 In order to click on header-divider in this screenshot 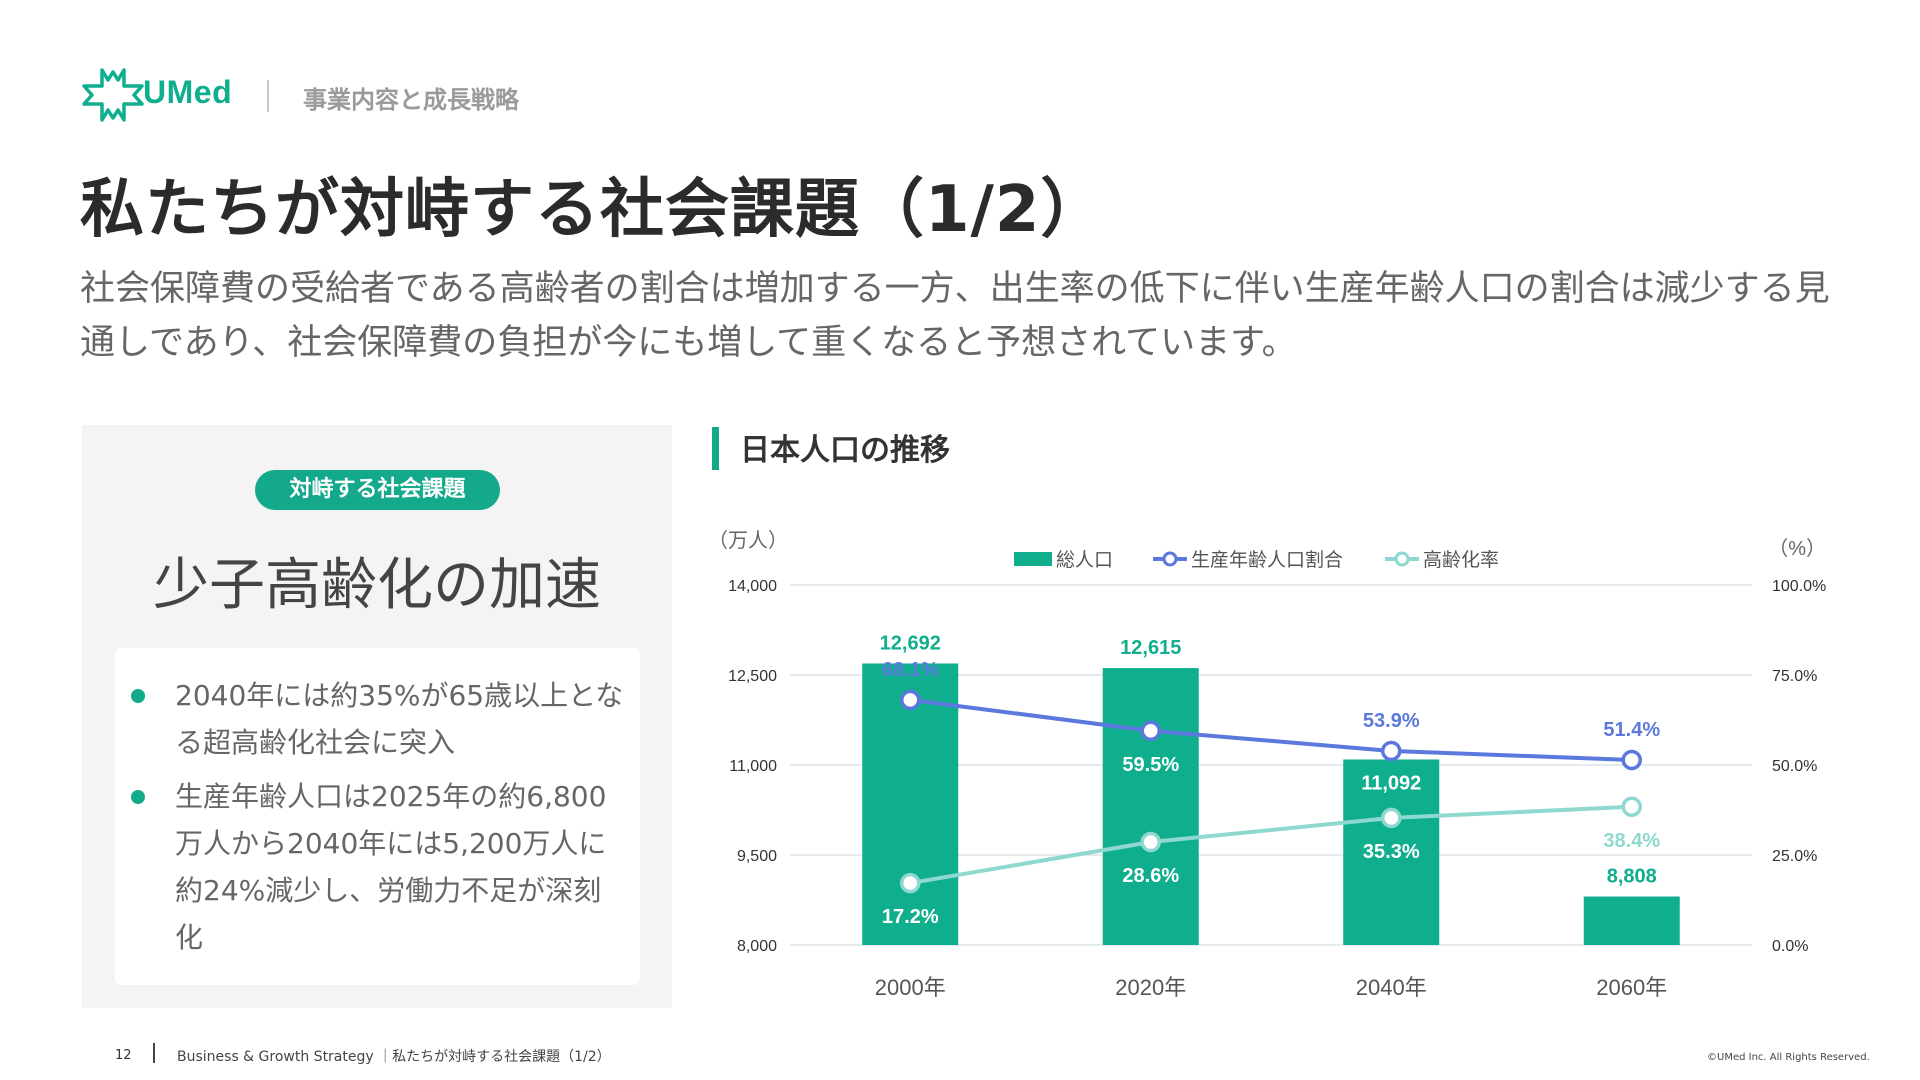, I will do `click(268, 96)`.